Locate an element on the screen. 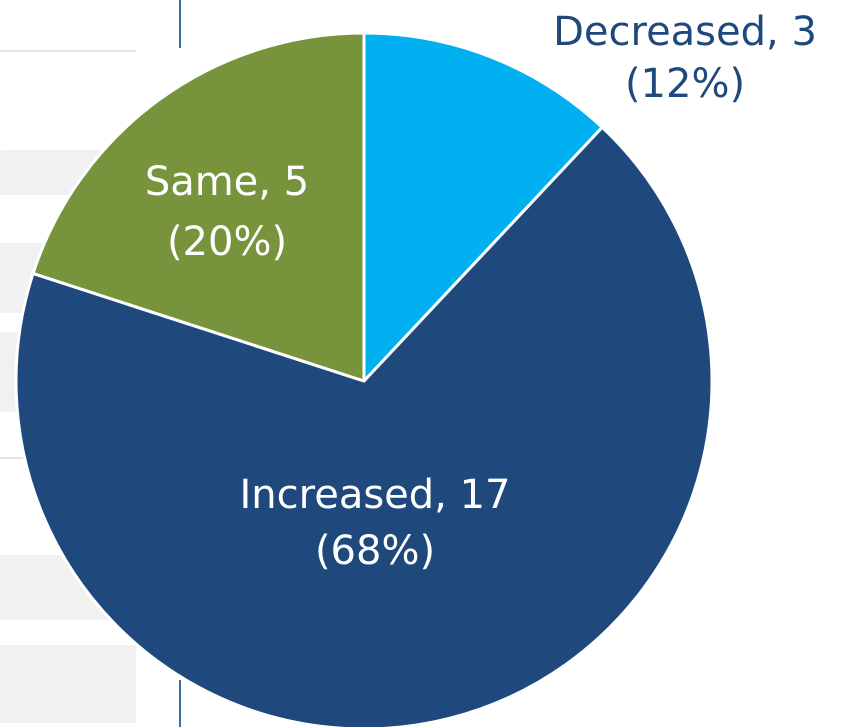  slice-label-increased: Increased, 17 (68%) is located at coordinates (375, 523).